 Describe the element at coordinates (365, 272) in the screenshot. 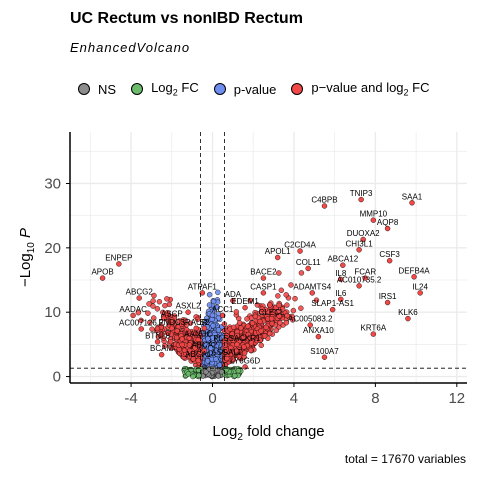

I see `gene-label: FCAR` at that location.